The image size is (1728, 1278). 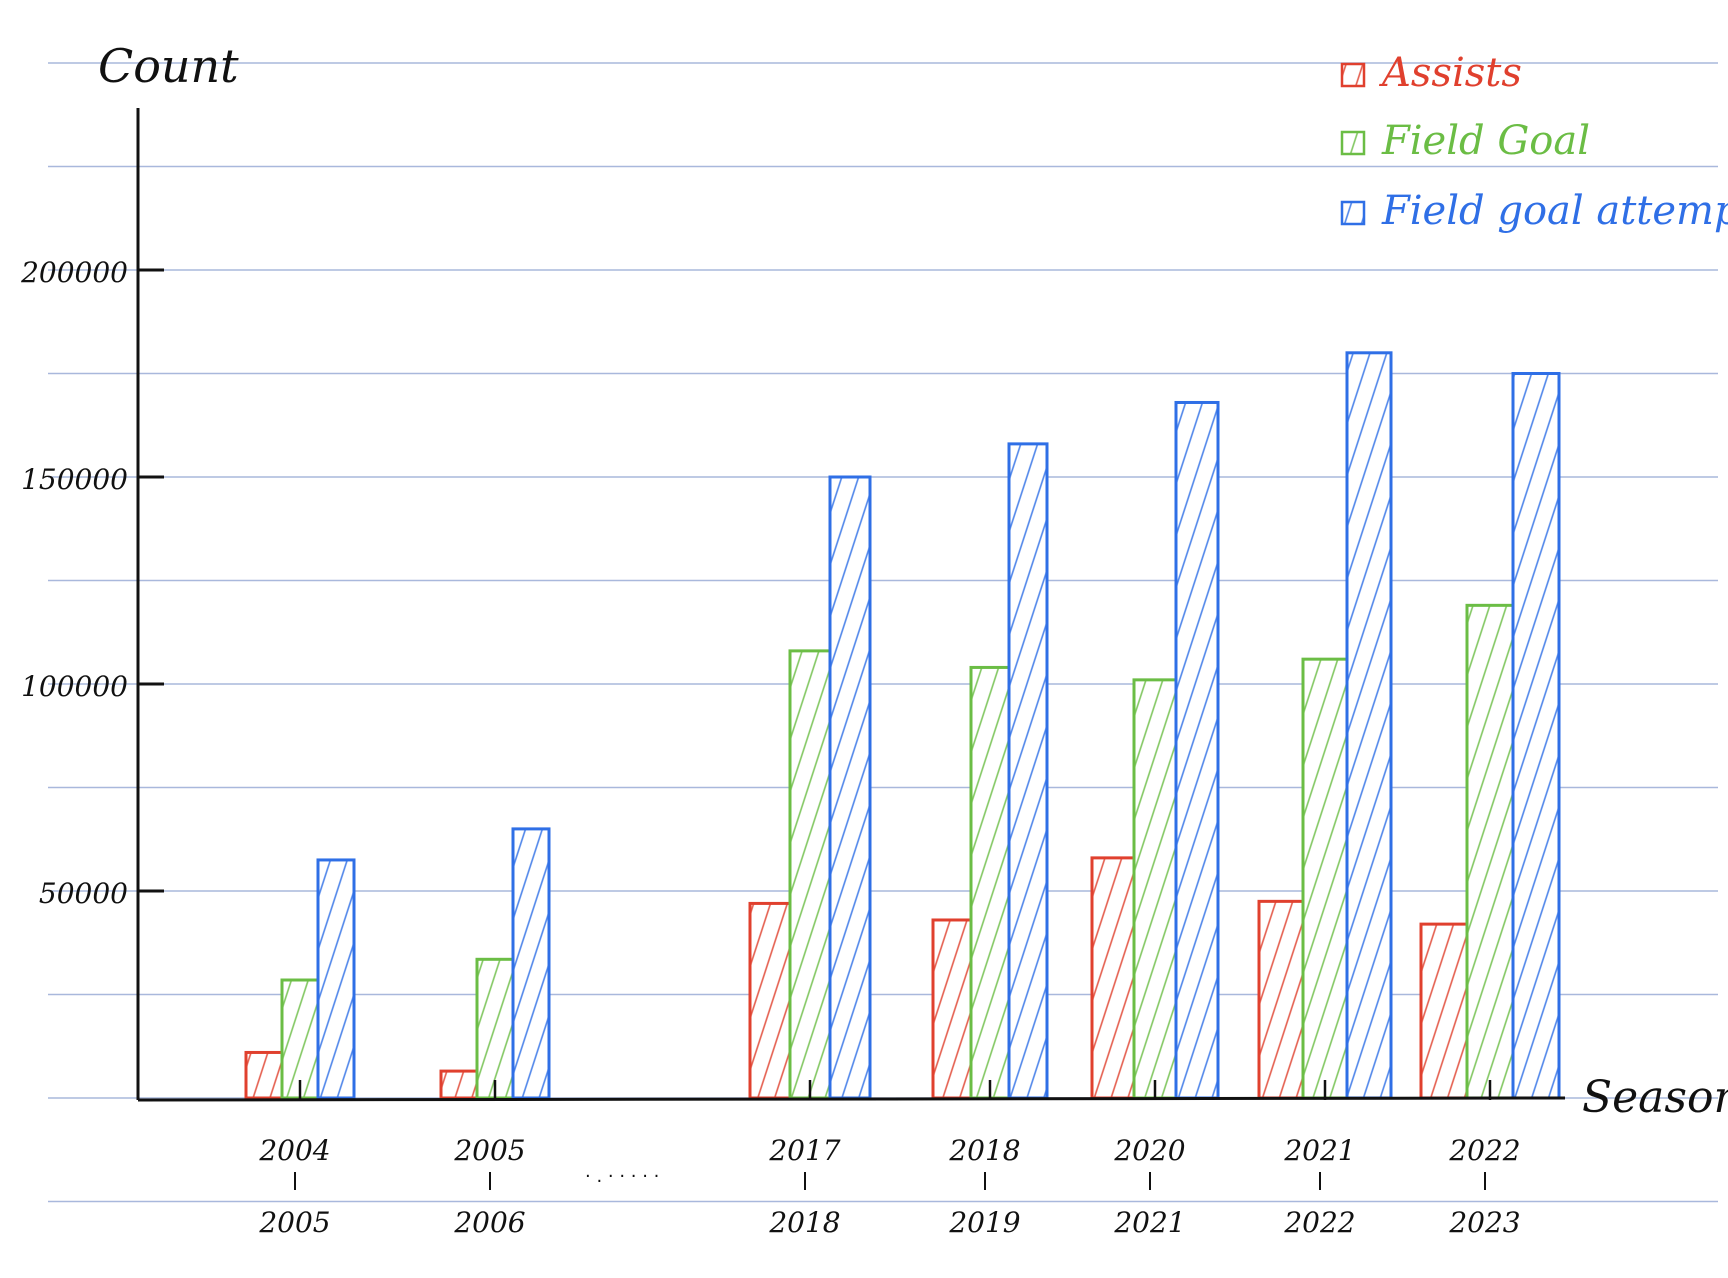 I want to click on legend-label: Field Goal, so click(x=1485, y=141).